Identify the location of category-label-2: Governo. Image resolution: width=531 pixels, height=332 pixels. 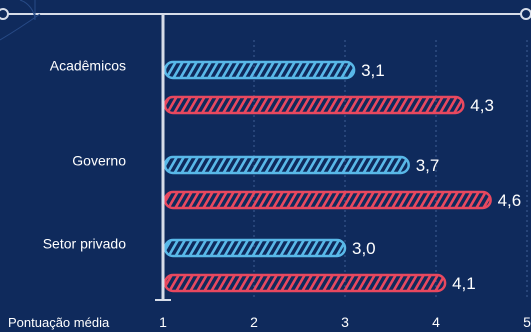
(99, 161).